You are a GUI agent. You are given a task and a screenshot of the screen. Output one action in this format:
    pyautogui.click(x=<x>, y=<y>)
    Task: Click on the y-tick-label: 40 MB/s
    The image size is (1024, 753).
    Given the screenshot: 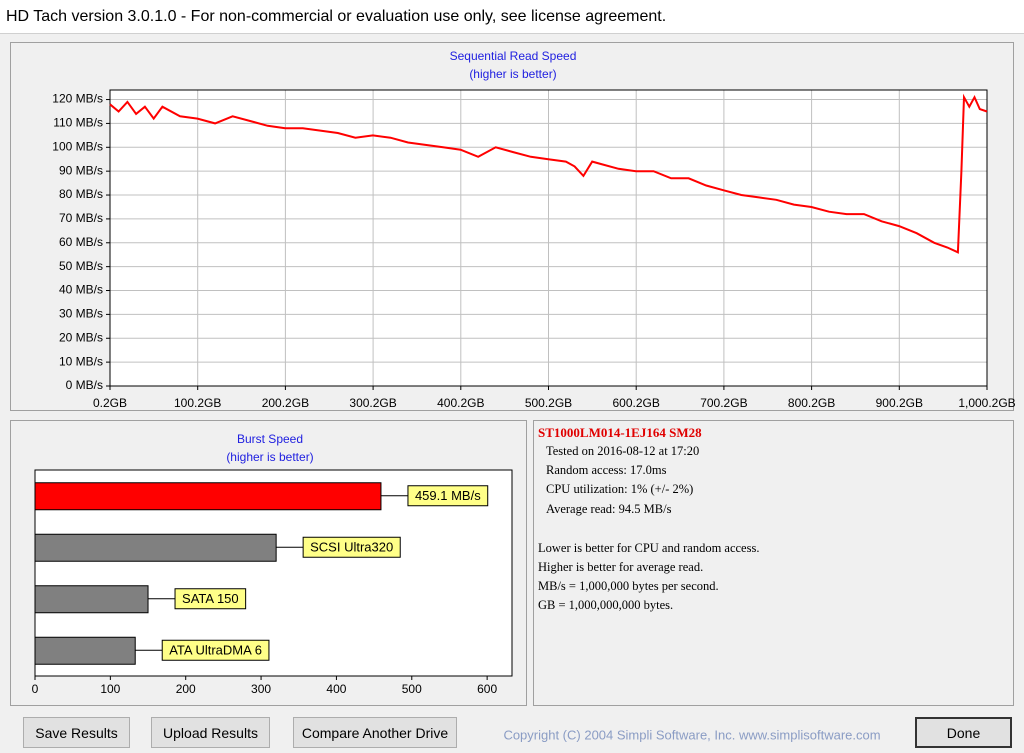 What is the action you would take?
    pyautogui.click(x=81, y=290)
    